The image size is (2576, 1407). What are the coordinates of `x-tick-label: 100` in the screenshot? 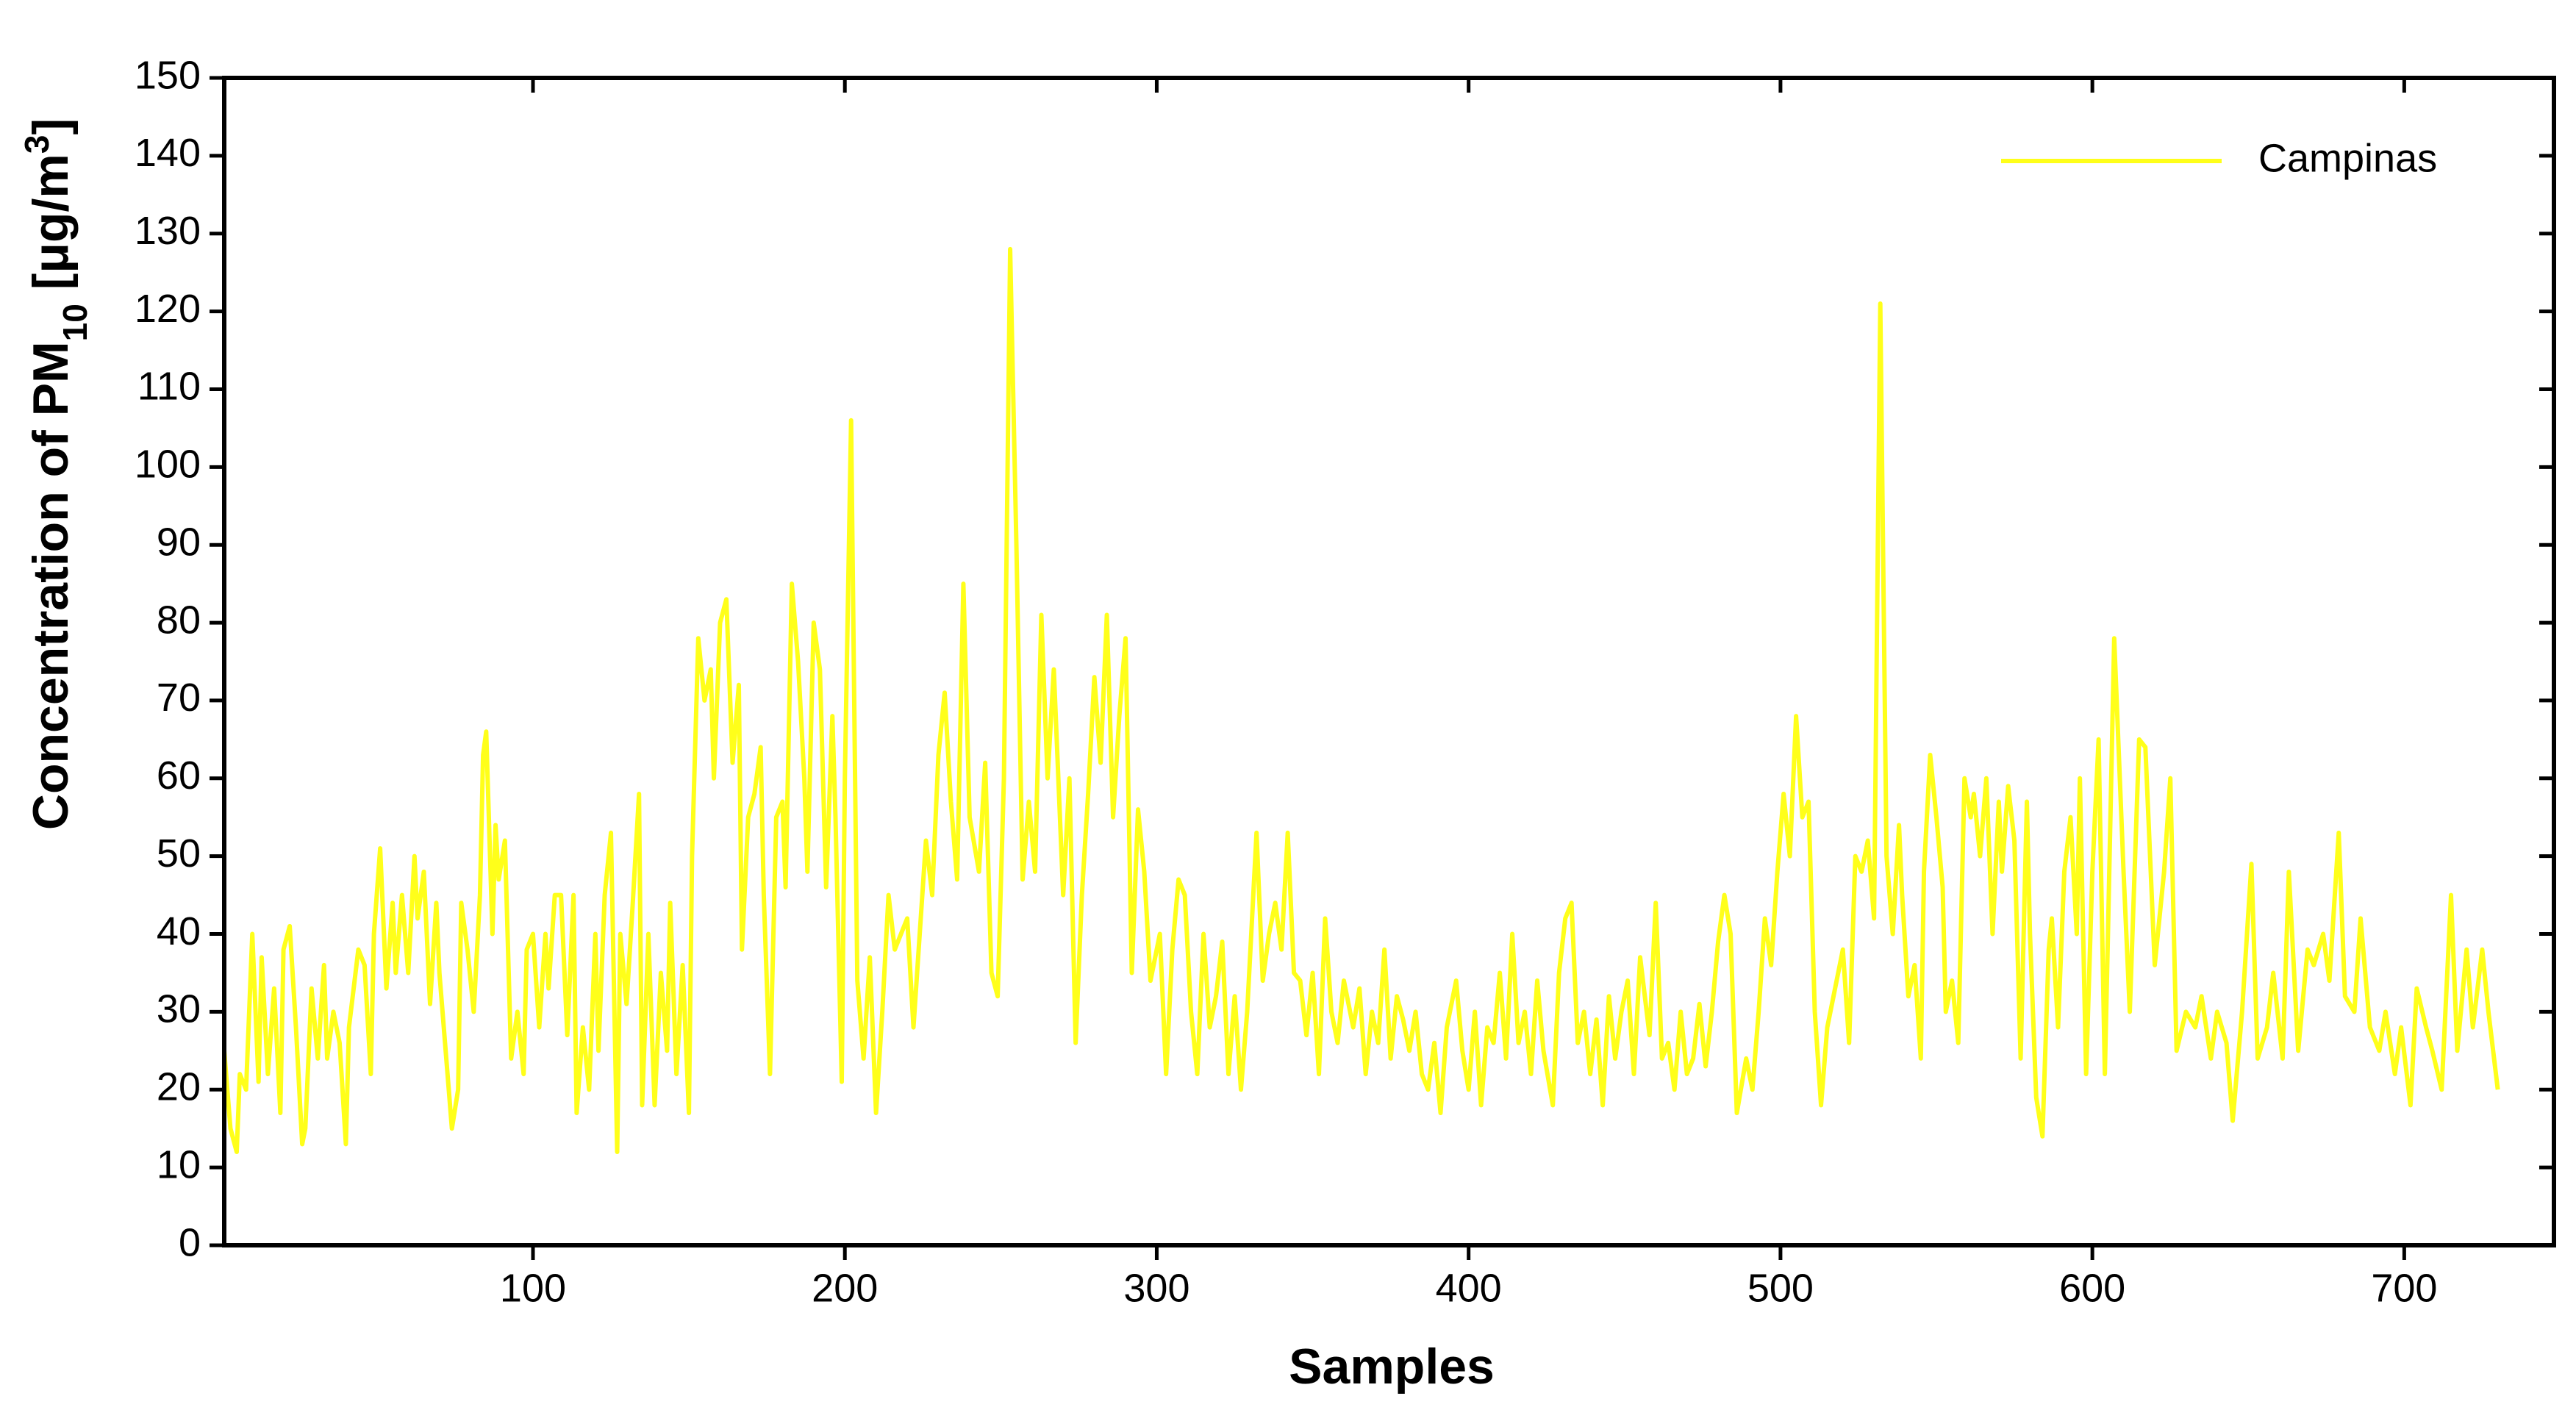 It's located at (533, 1288).